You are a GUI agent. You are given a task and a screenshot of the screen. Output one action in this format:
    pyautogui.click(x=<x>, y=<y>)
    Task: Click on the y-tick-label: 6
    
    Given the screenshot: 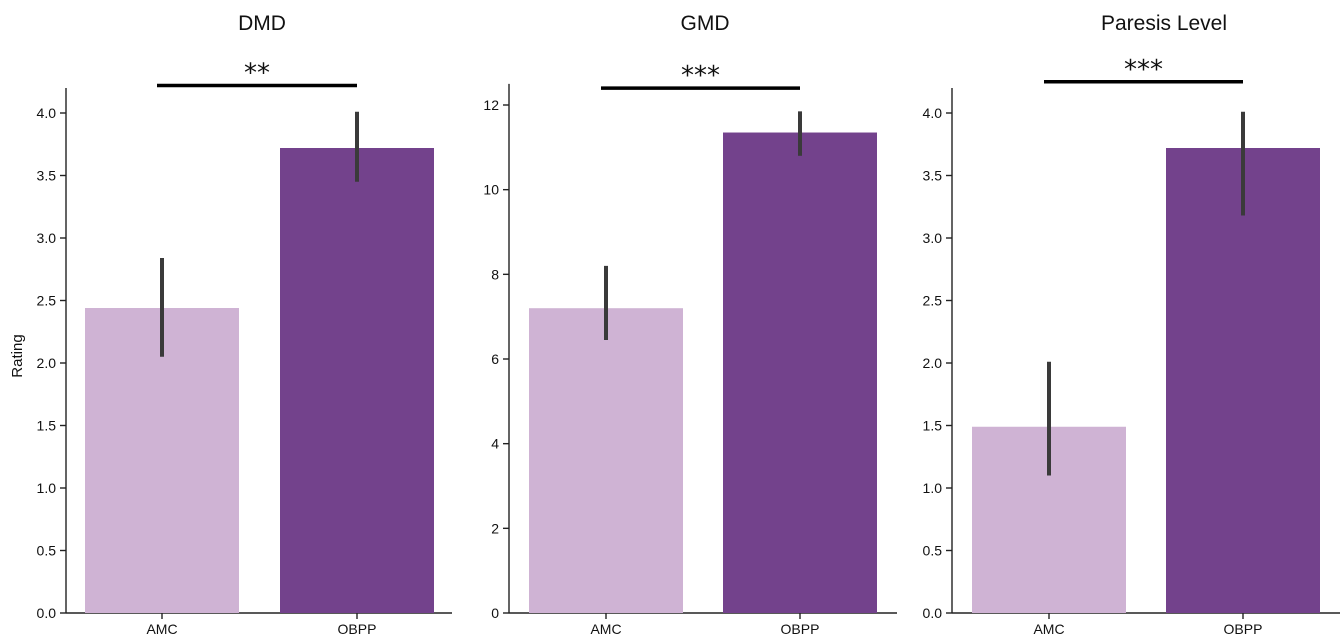 What is the action you would take?
    pyautogui.click(x=495, y=359)
    